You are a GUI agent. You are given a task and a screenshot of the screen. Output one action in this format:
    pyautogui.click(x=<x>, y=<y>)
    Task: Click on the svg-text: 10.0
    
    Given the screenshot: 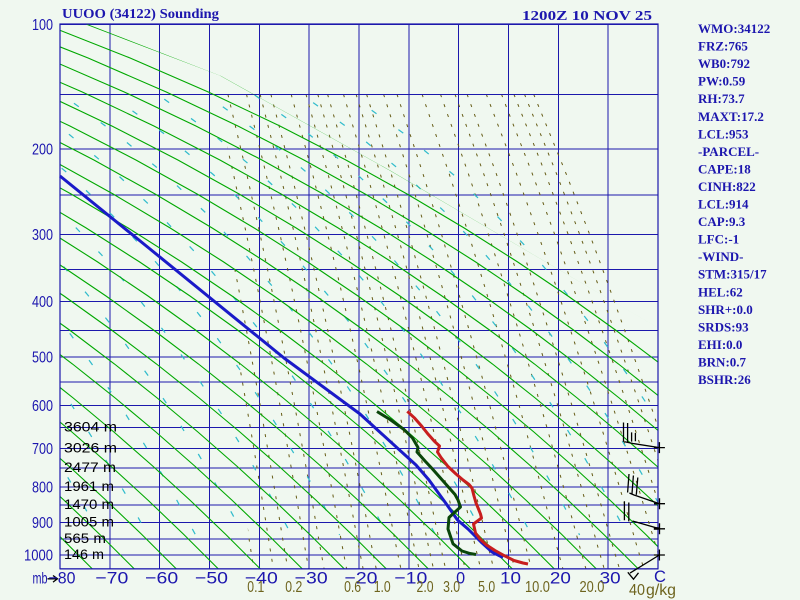 What is the action you would take?
    pyautogui.click(x=537, y=587)
    